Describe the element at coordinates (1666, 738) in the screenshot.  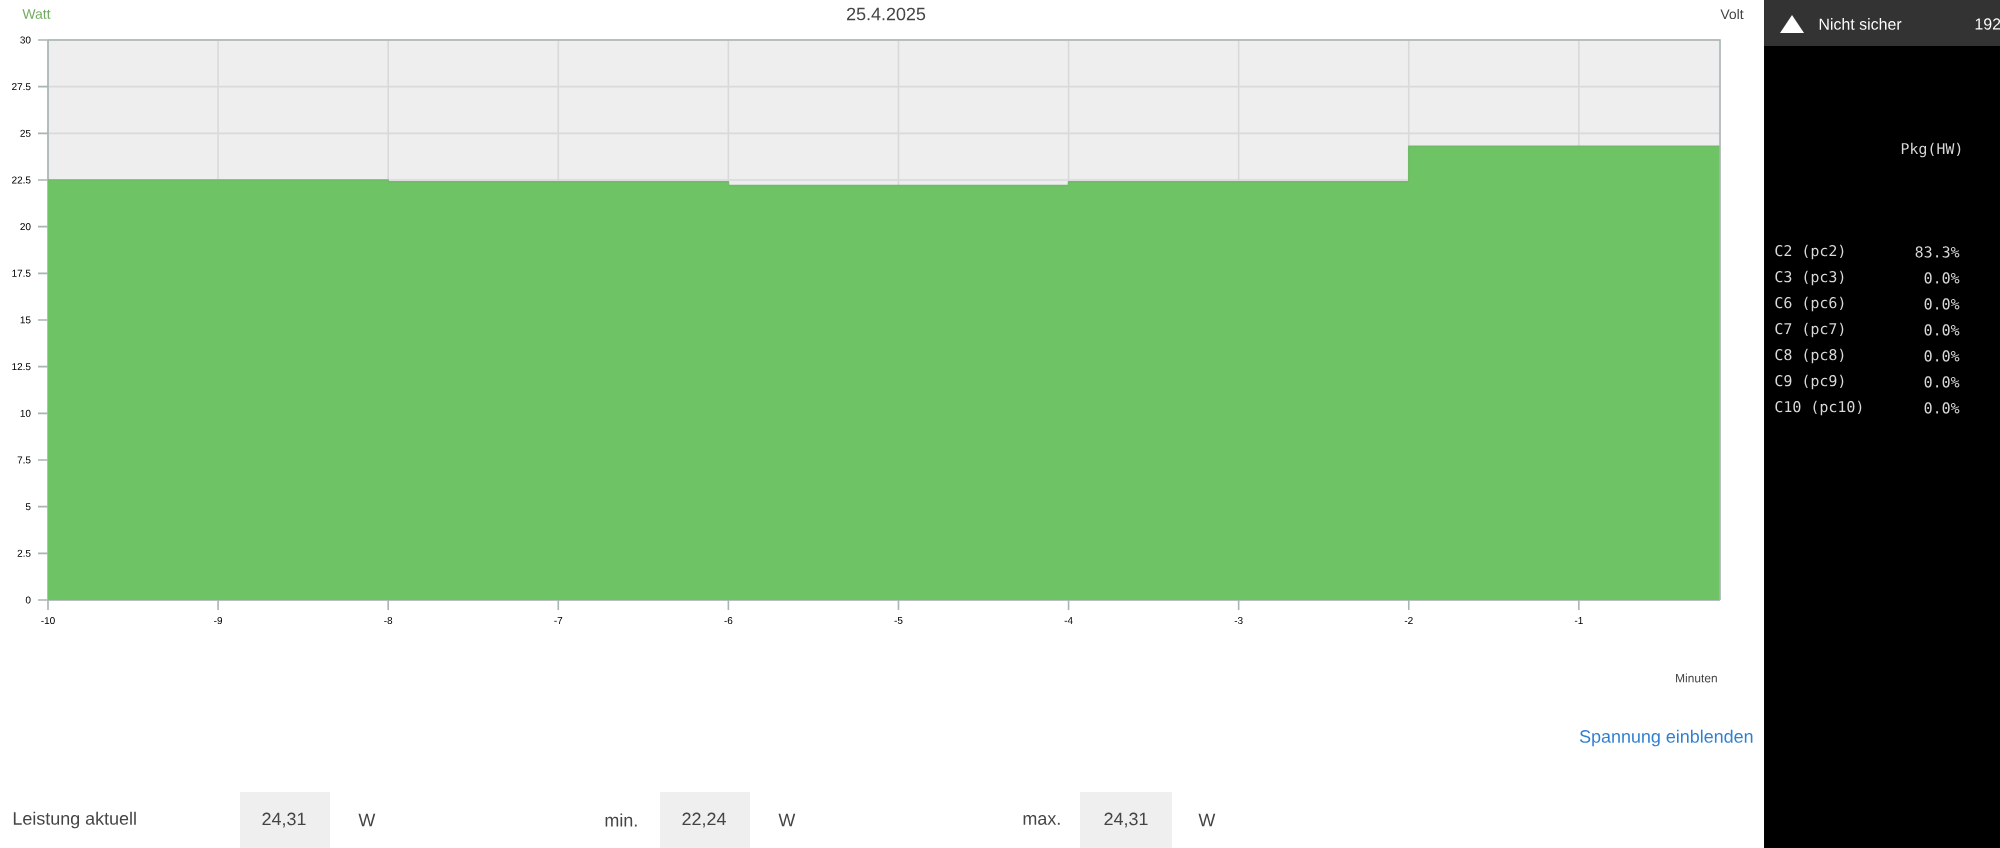
I see `text: Spannung einblenden` at that location.